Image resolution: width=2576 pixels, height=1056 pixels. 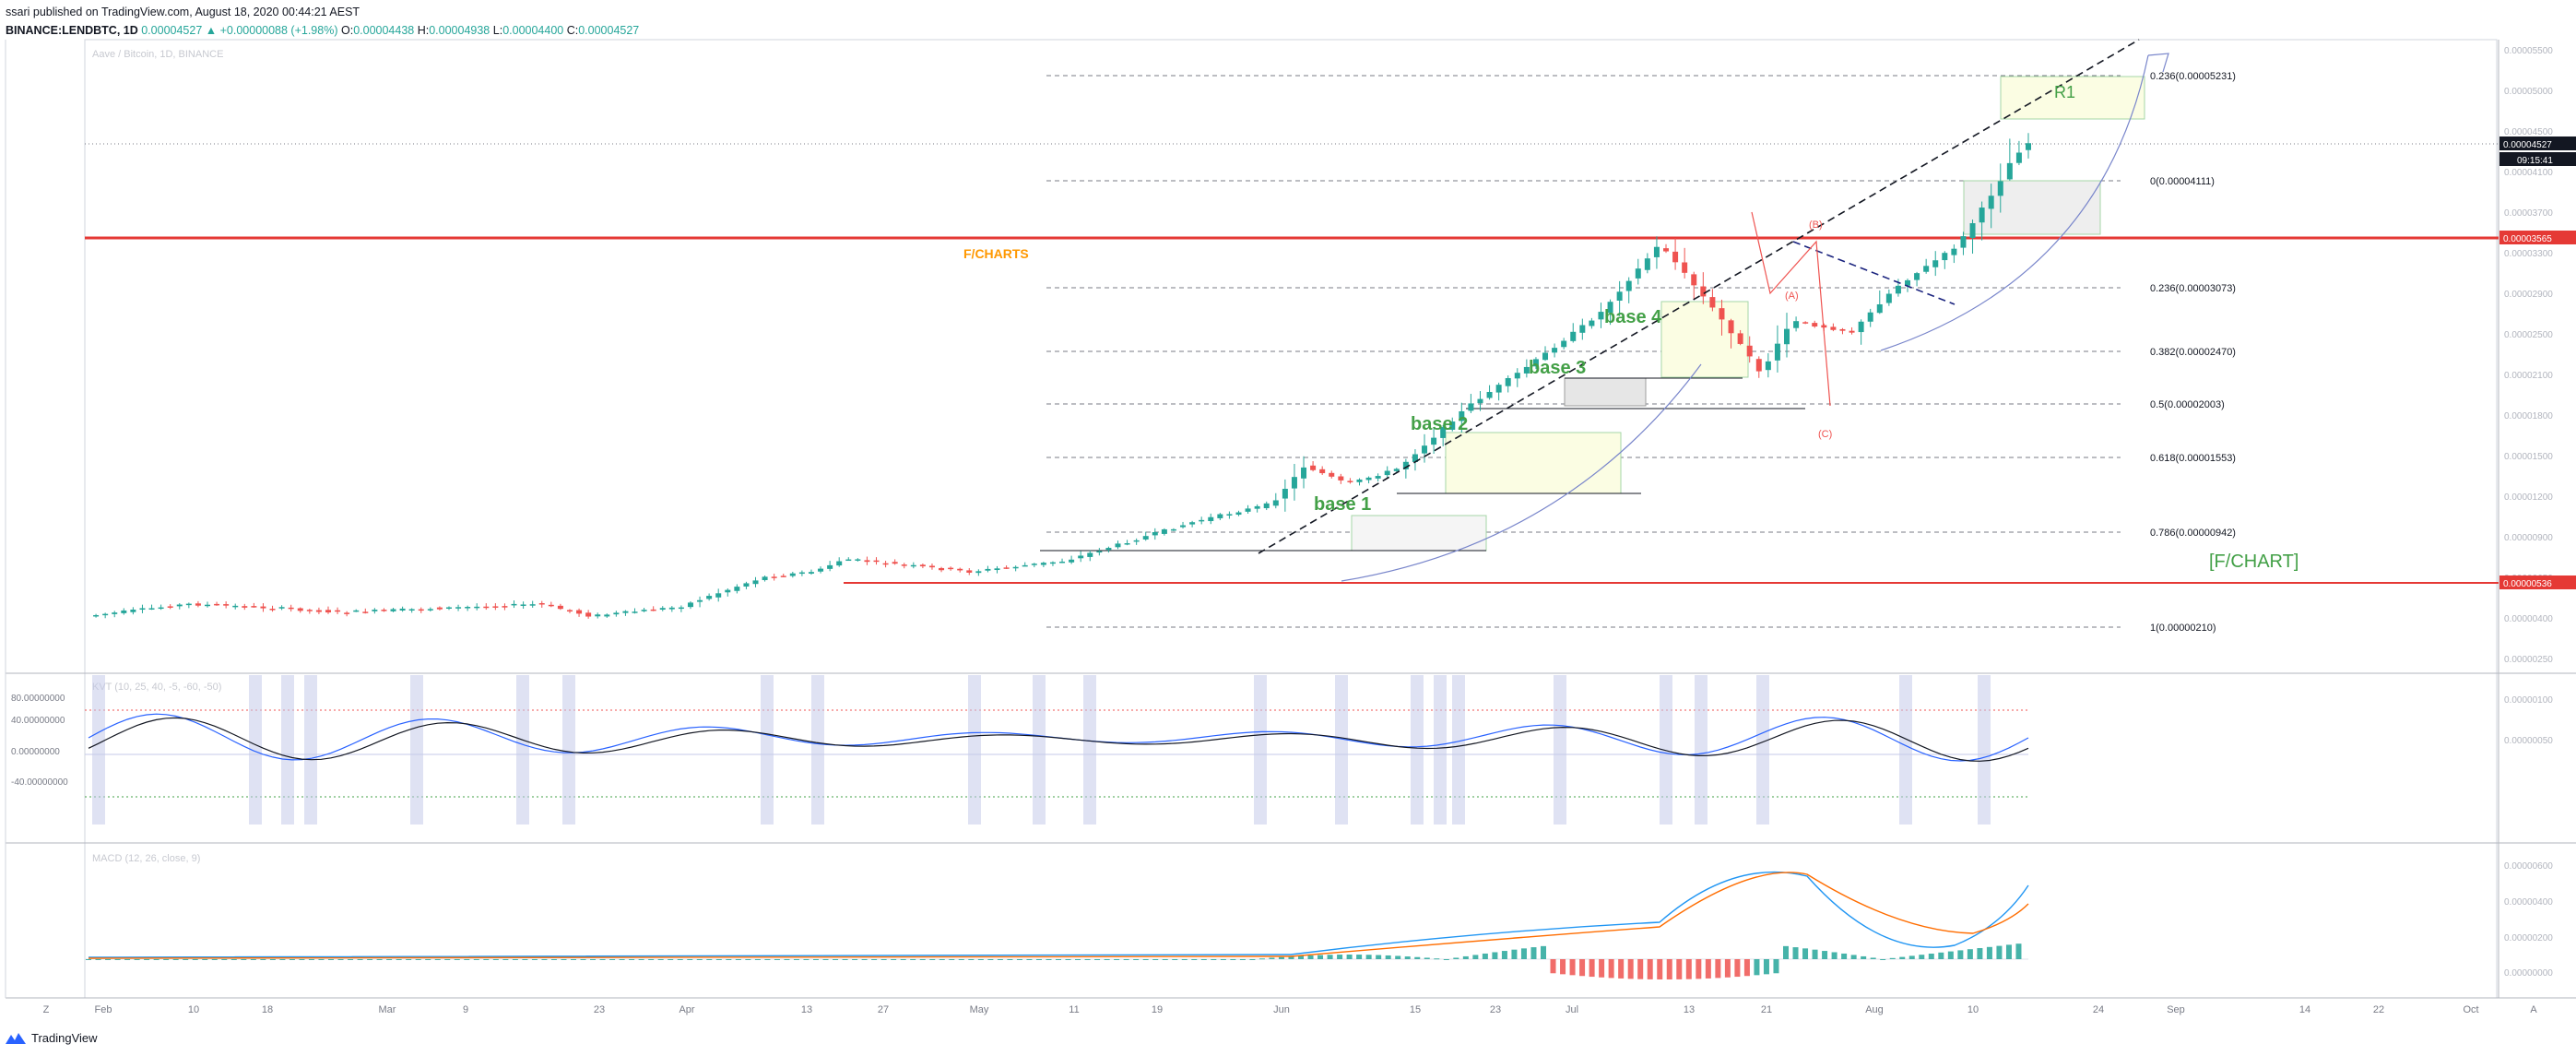 What do you see at coordinates (387, 1009) in the screenshot?
I see `time-axis-tick: Mar` at bounding box center [387, 1009].